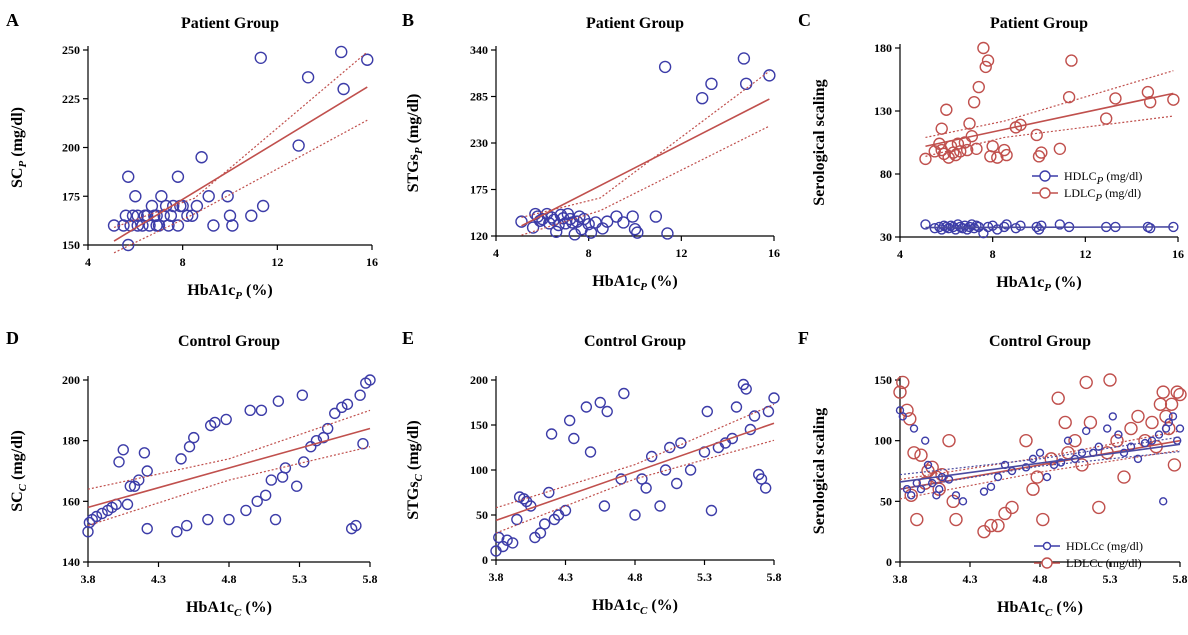 The image size is (1188, 635). What do you see at coordinates (886, 237) in the screenshot?
I see `y-tick-label-c-0: 30` at bounding box center [886, 237].